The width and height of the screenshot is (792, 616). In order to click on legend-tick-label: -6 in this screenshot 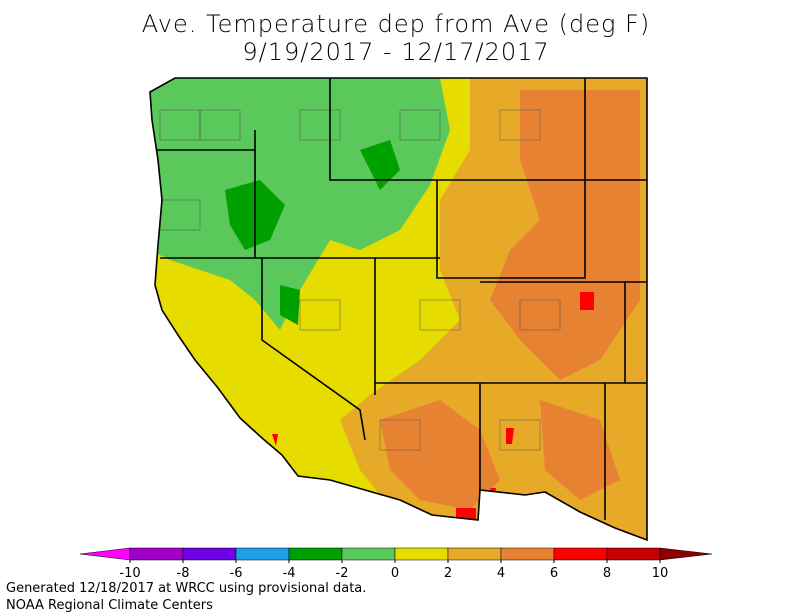, I will do `click(236, 573)`.